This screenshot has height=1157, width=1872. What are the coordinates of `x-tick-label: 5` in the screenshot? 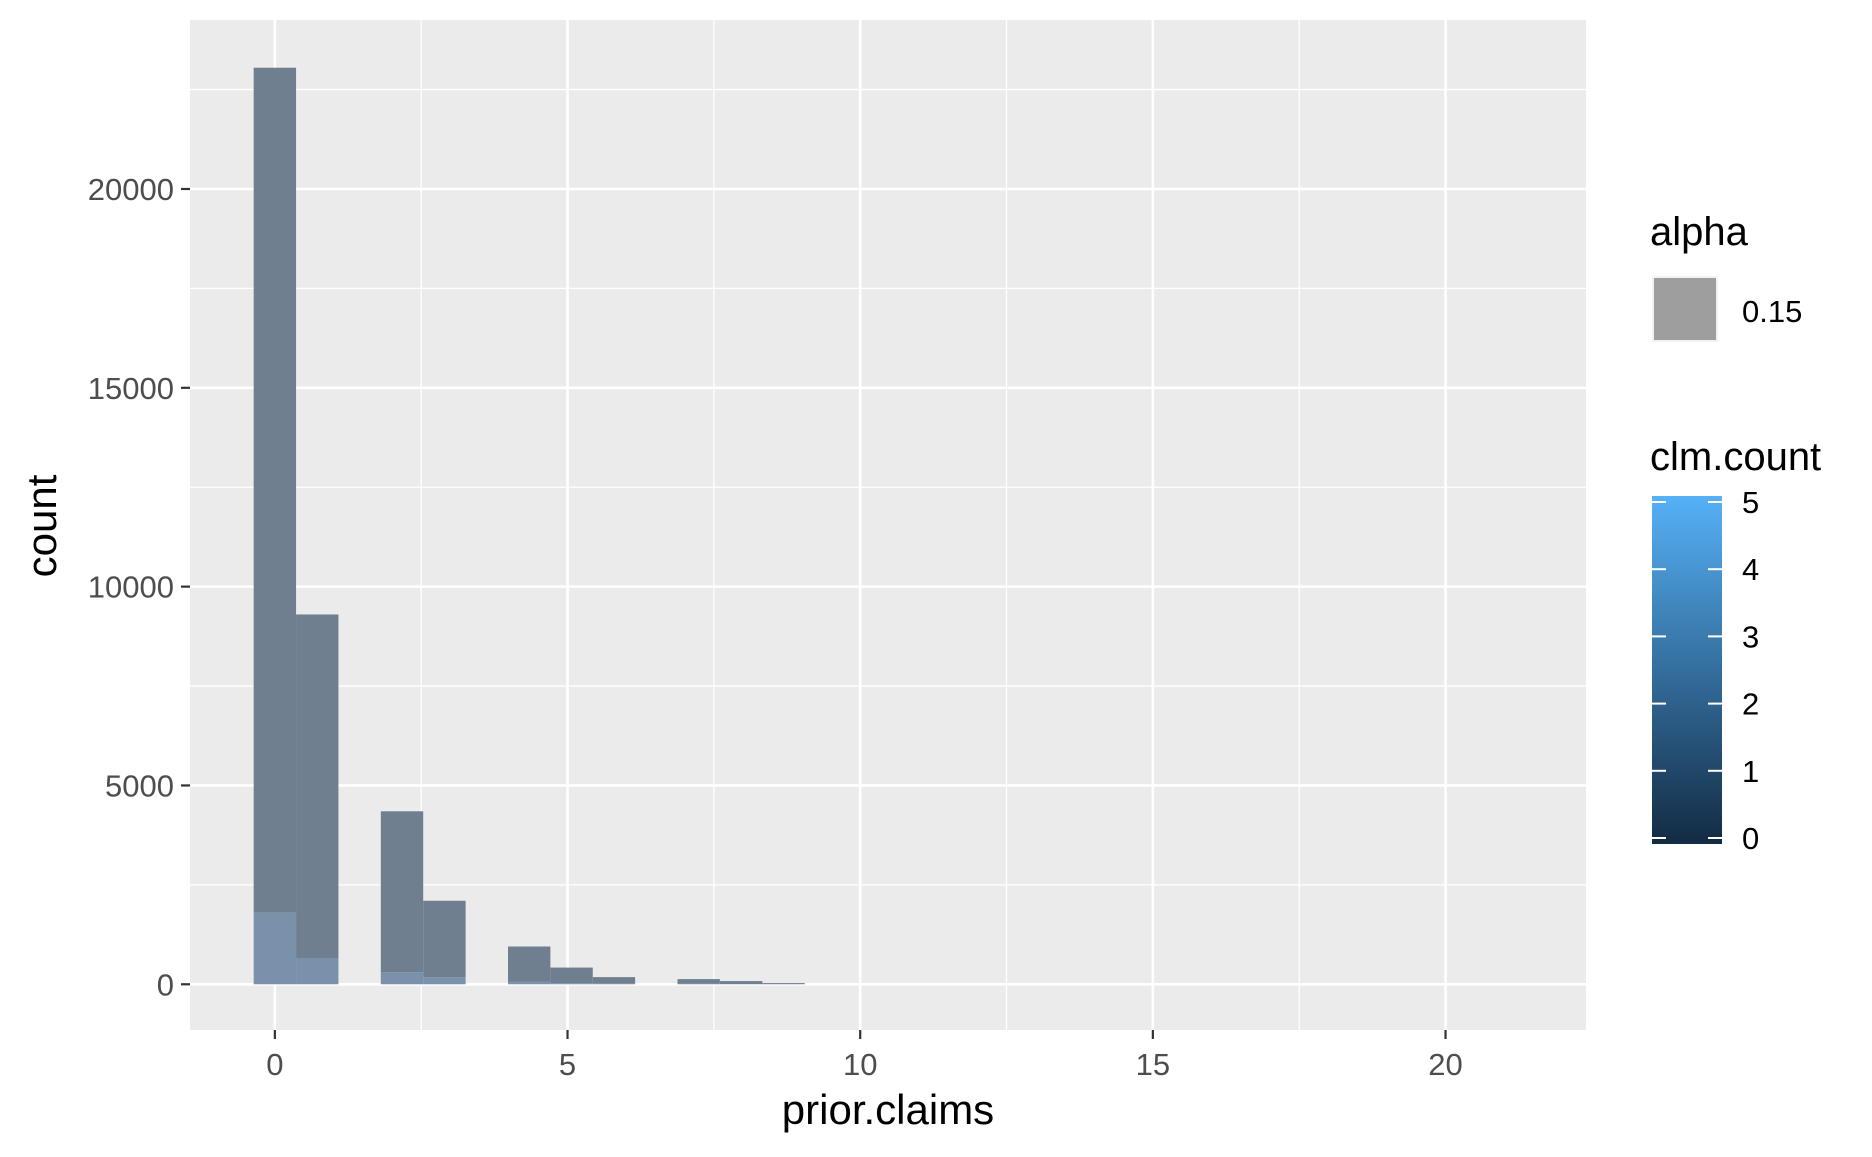 It's located at (567, 1064).